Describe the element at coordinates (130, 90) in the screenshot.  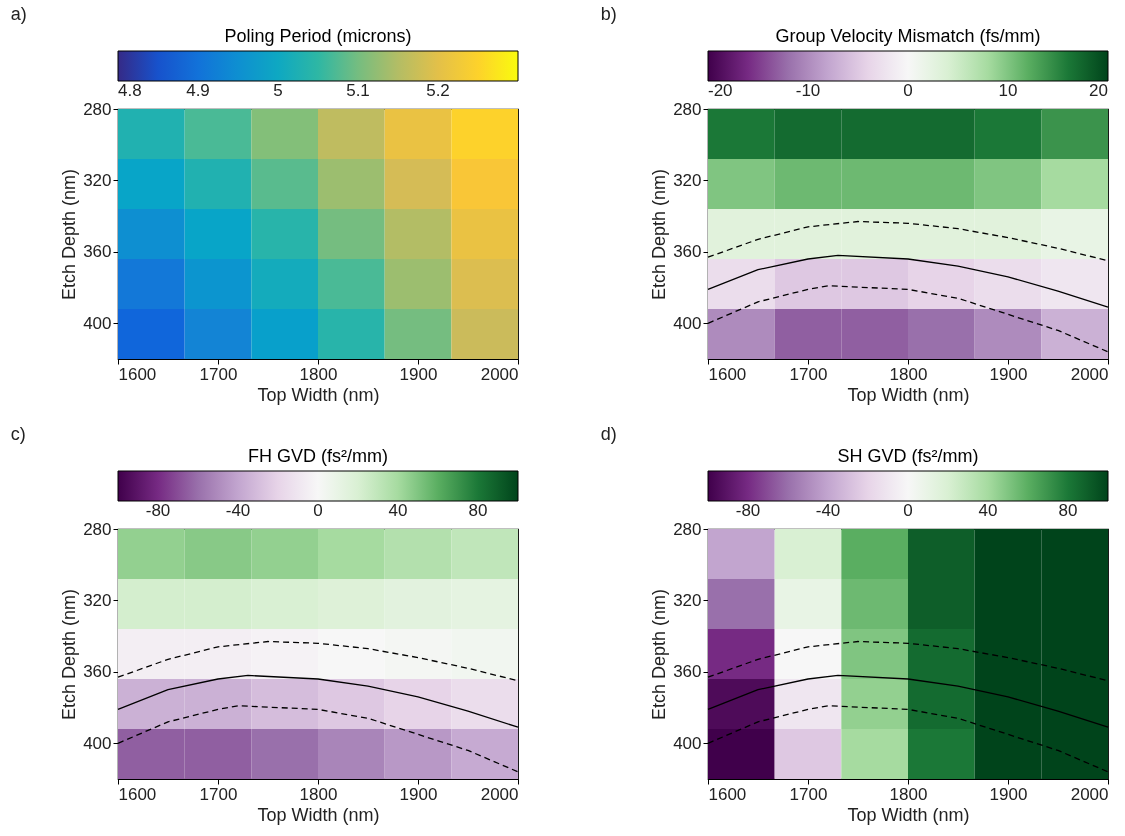
I see `color-bar-label: 4.8` at that location.